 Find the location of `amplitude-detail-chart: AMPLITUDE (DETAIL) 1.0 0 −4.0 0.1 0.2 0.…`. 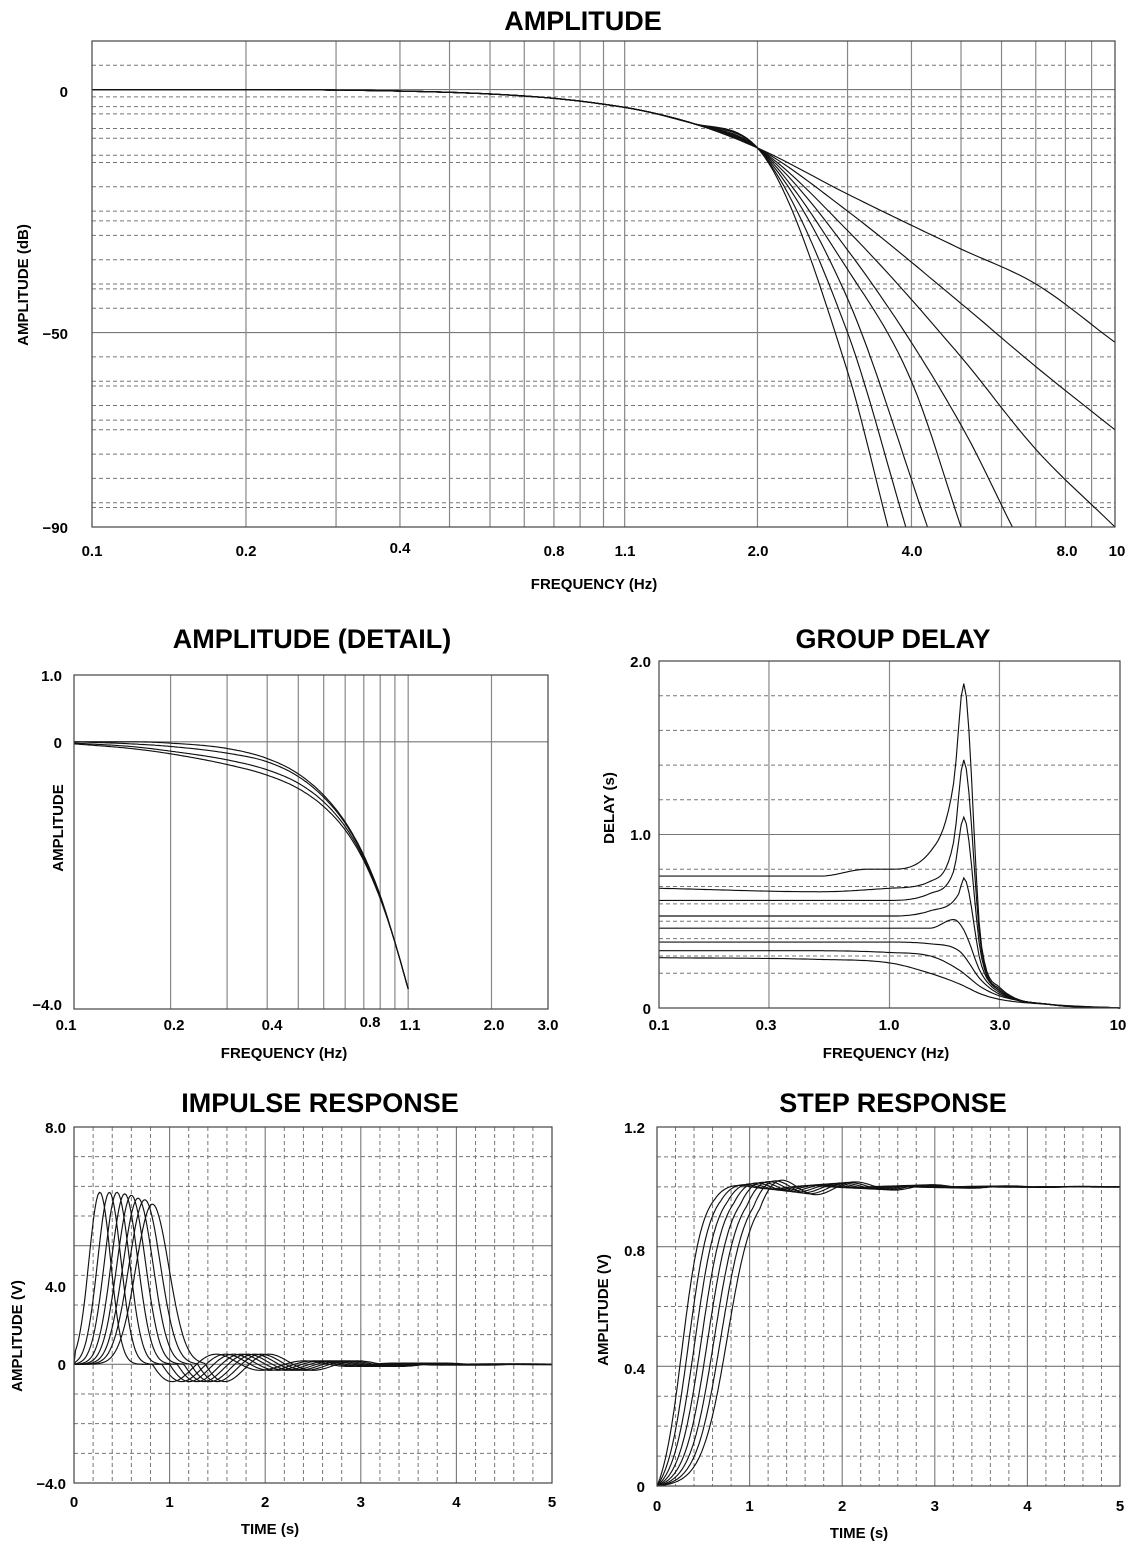

amplitude-detail-chart: AMPLITUDE (DETAIL) 1.0 0 −4.0 0.1 0.2 0.… is located at coordinates (295, 843).